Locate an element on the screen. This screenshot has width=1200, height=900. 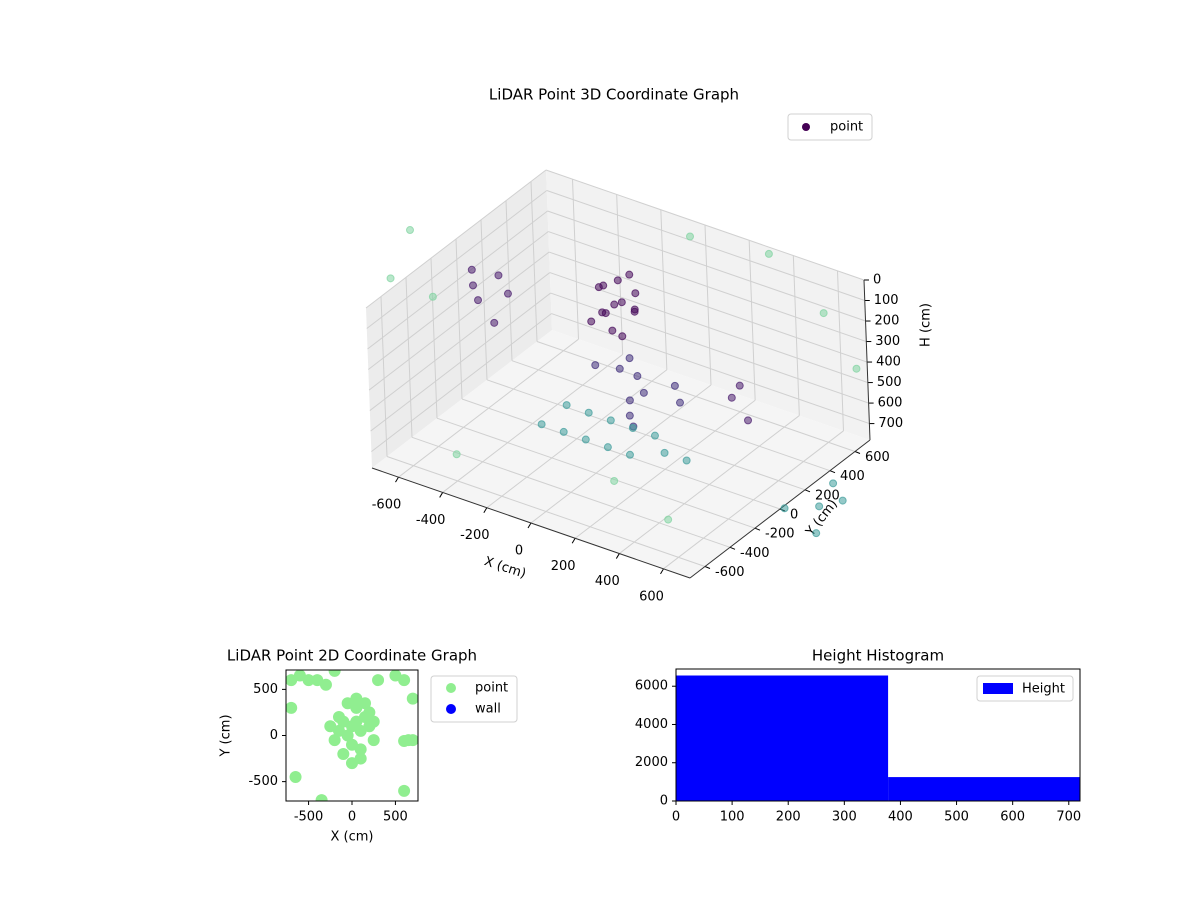
x-tick-label: -400 is located at coordinates (431, 520).